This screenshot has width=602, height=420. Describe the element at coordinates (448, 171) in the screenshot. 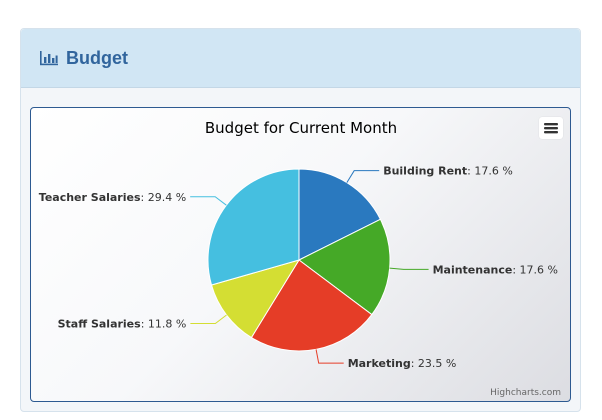

I see `data-label-building-rent: Building Rent: 17.6 %` at that location.